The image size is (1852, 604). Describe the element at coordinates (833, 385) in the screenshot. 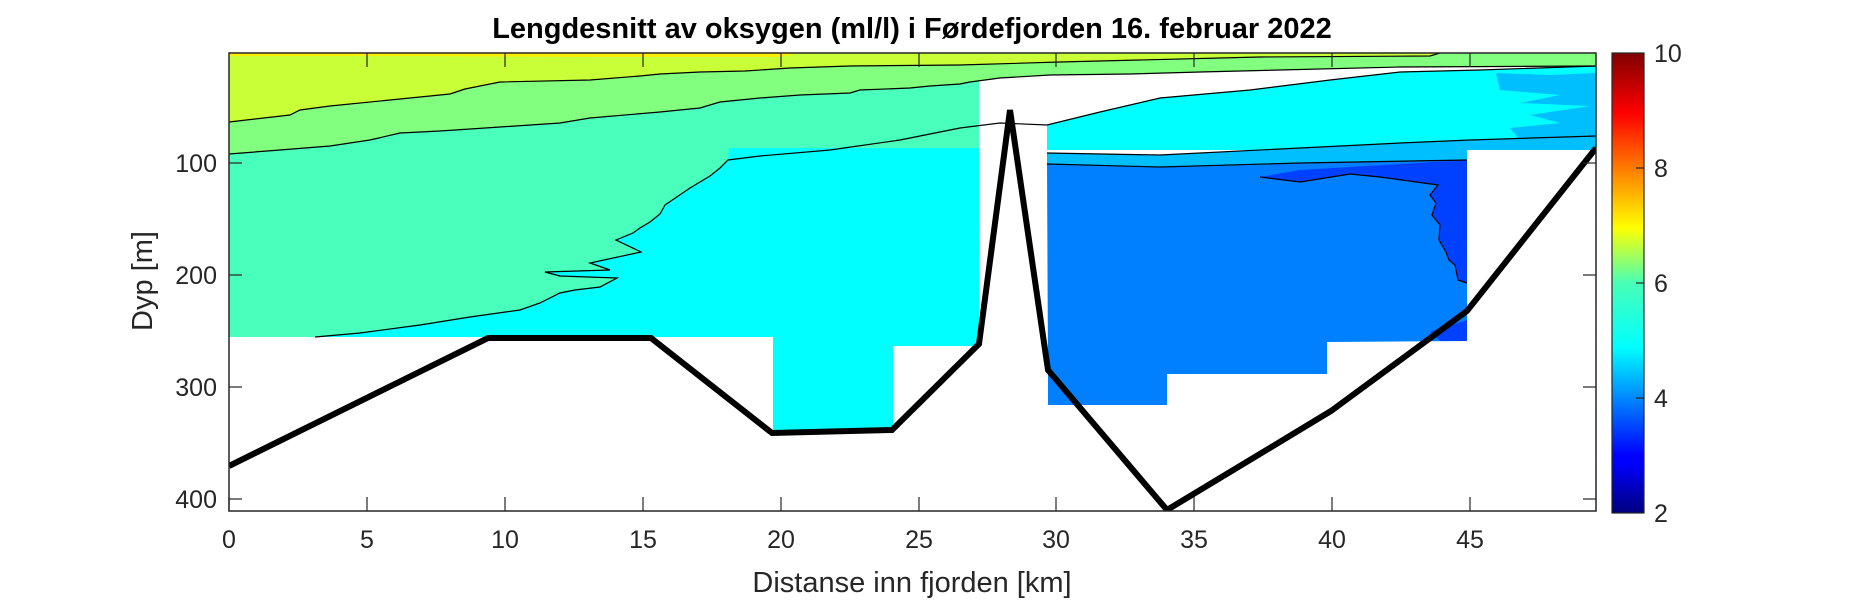

I see `region-deep-outer-trough` at that location.